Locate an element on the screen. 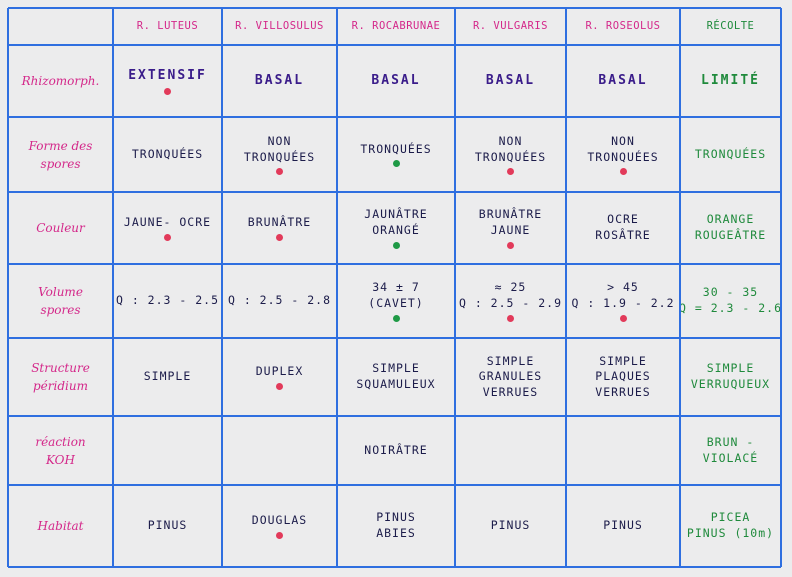 The image size is (792, 577). table-cell: BRUN - VIOLACÉ is located at coordinates (730, 450).